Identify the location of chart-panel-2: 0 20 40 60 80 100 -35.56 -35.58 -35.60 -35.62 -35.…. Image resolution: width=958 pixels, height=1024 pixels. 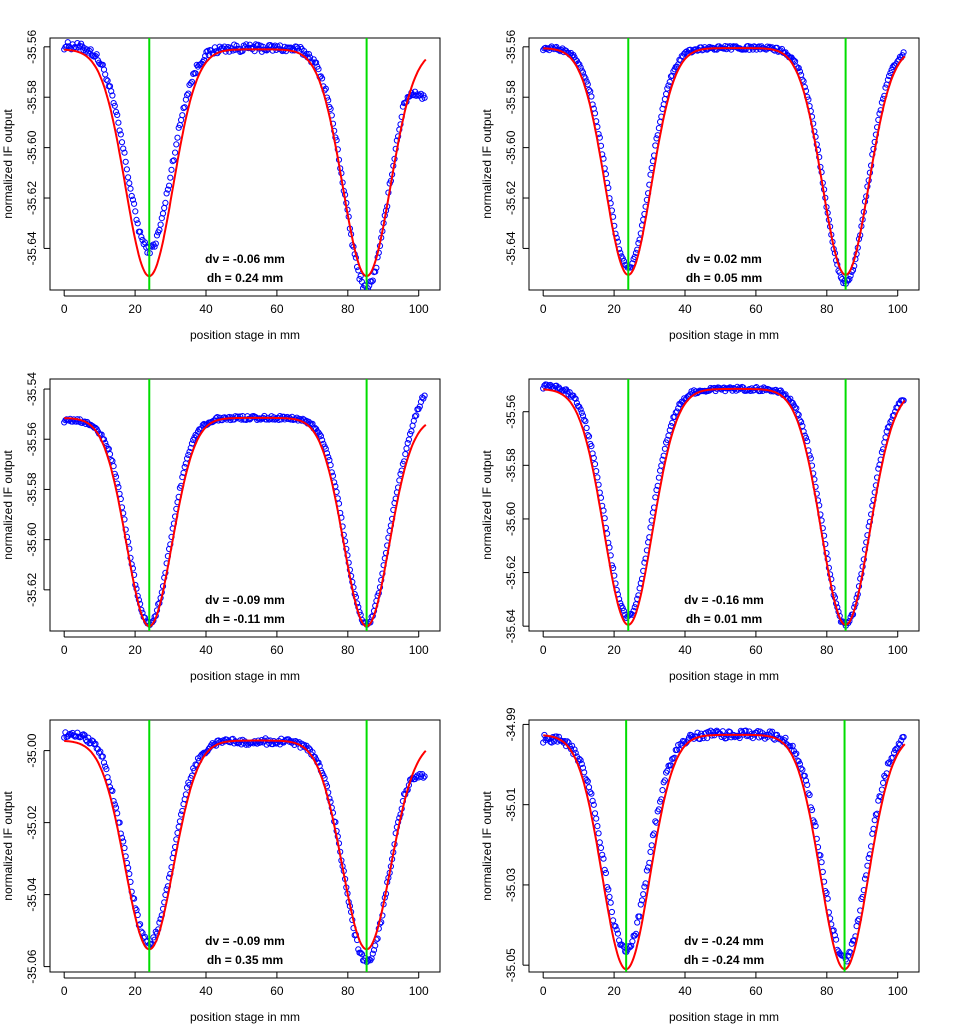
(700, 185).